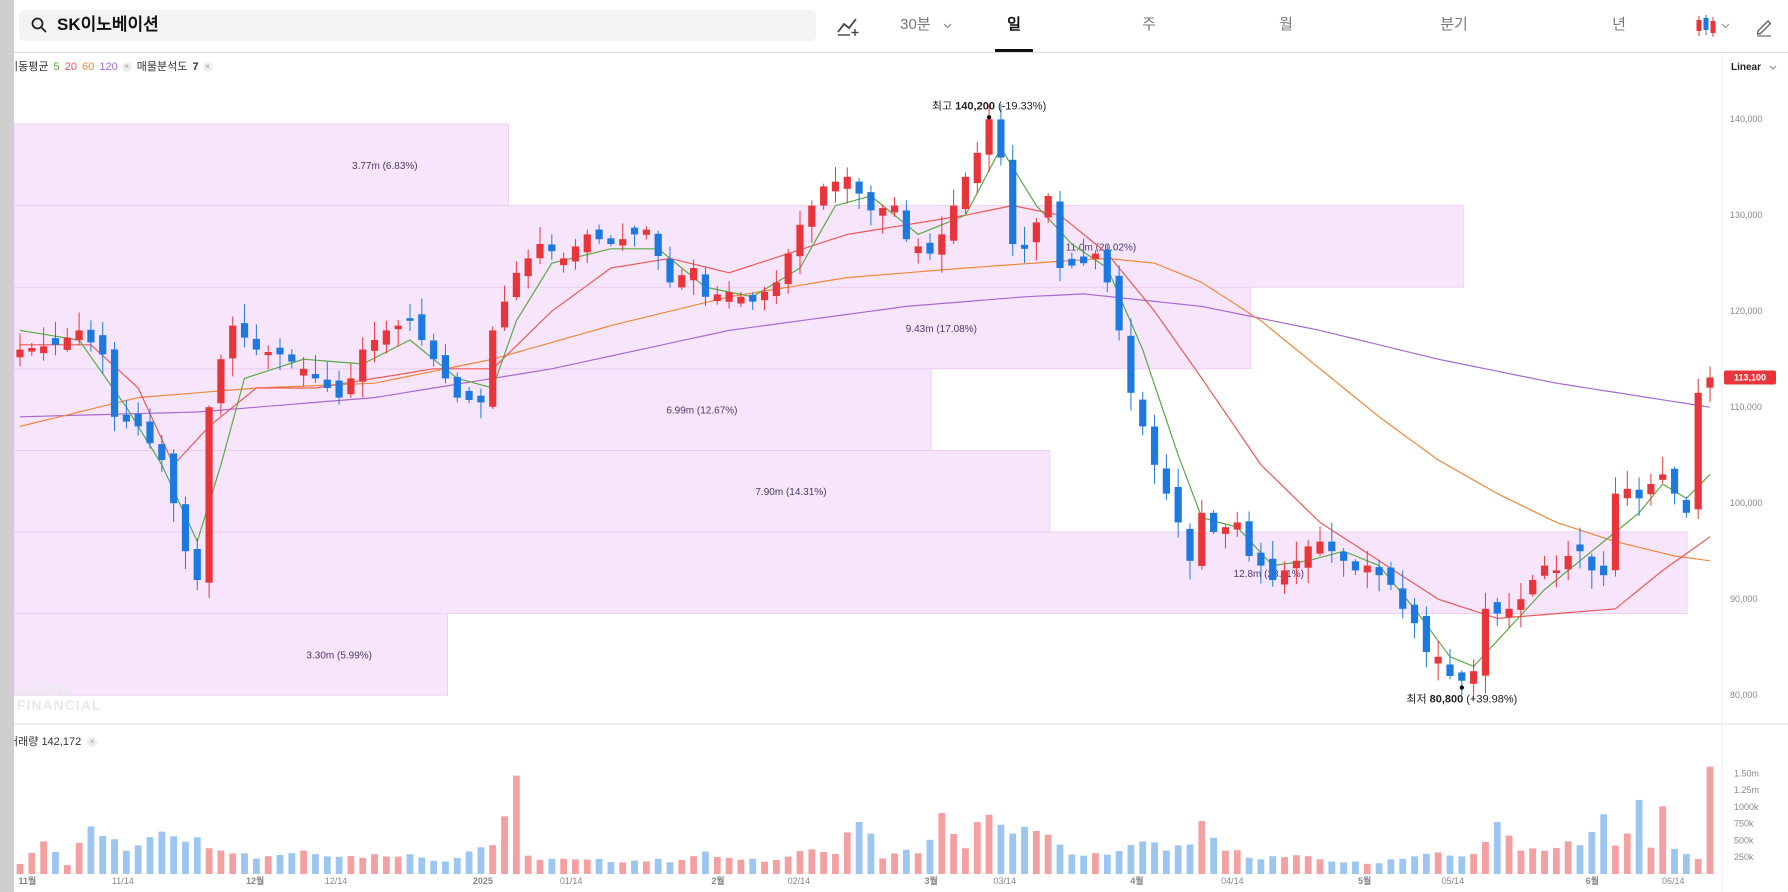 This screenshot has width=1788, height=892. I want to click on x-tick-label: 2025, so click(483, 881).